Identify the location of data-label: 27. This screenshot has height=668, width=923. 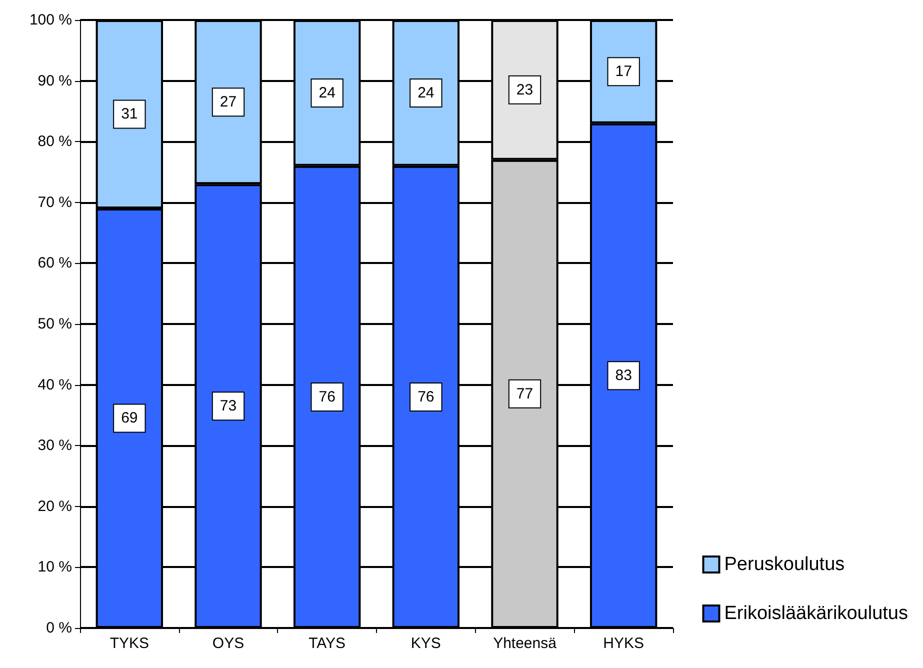
(228, 102).